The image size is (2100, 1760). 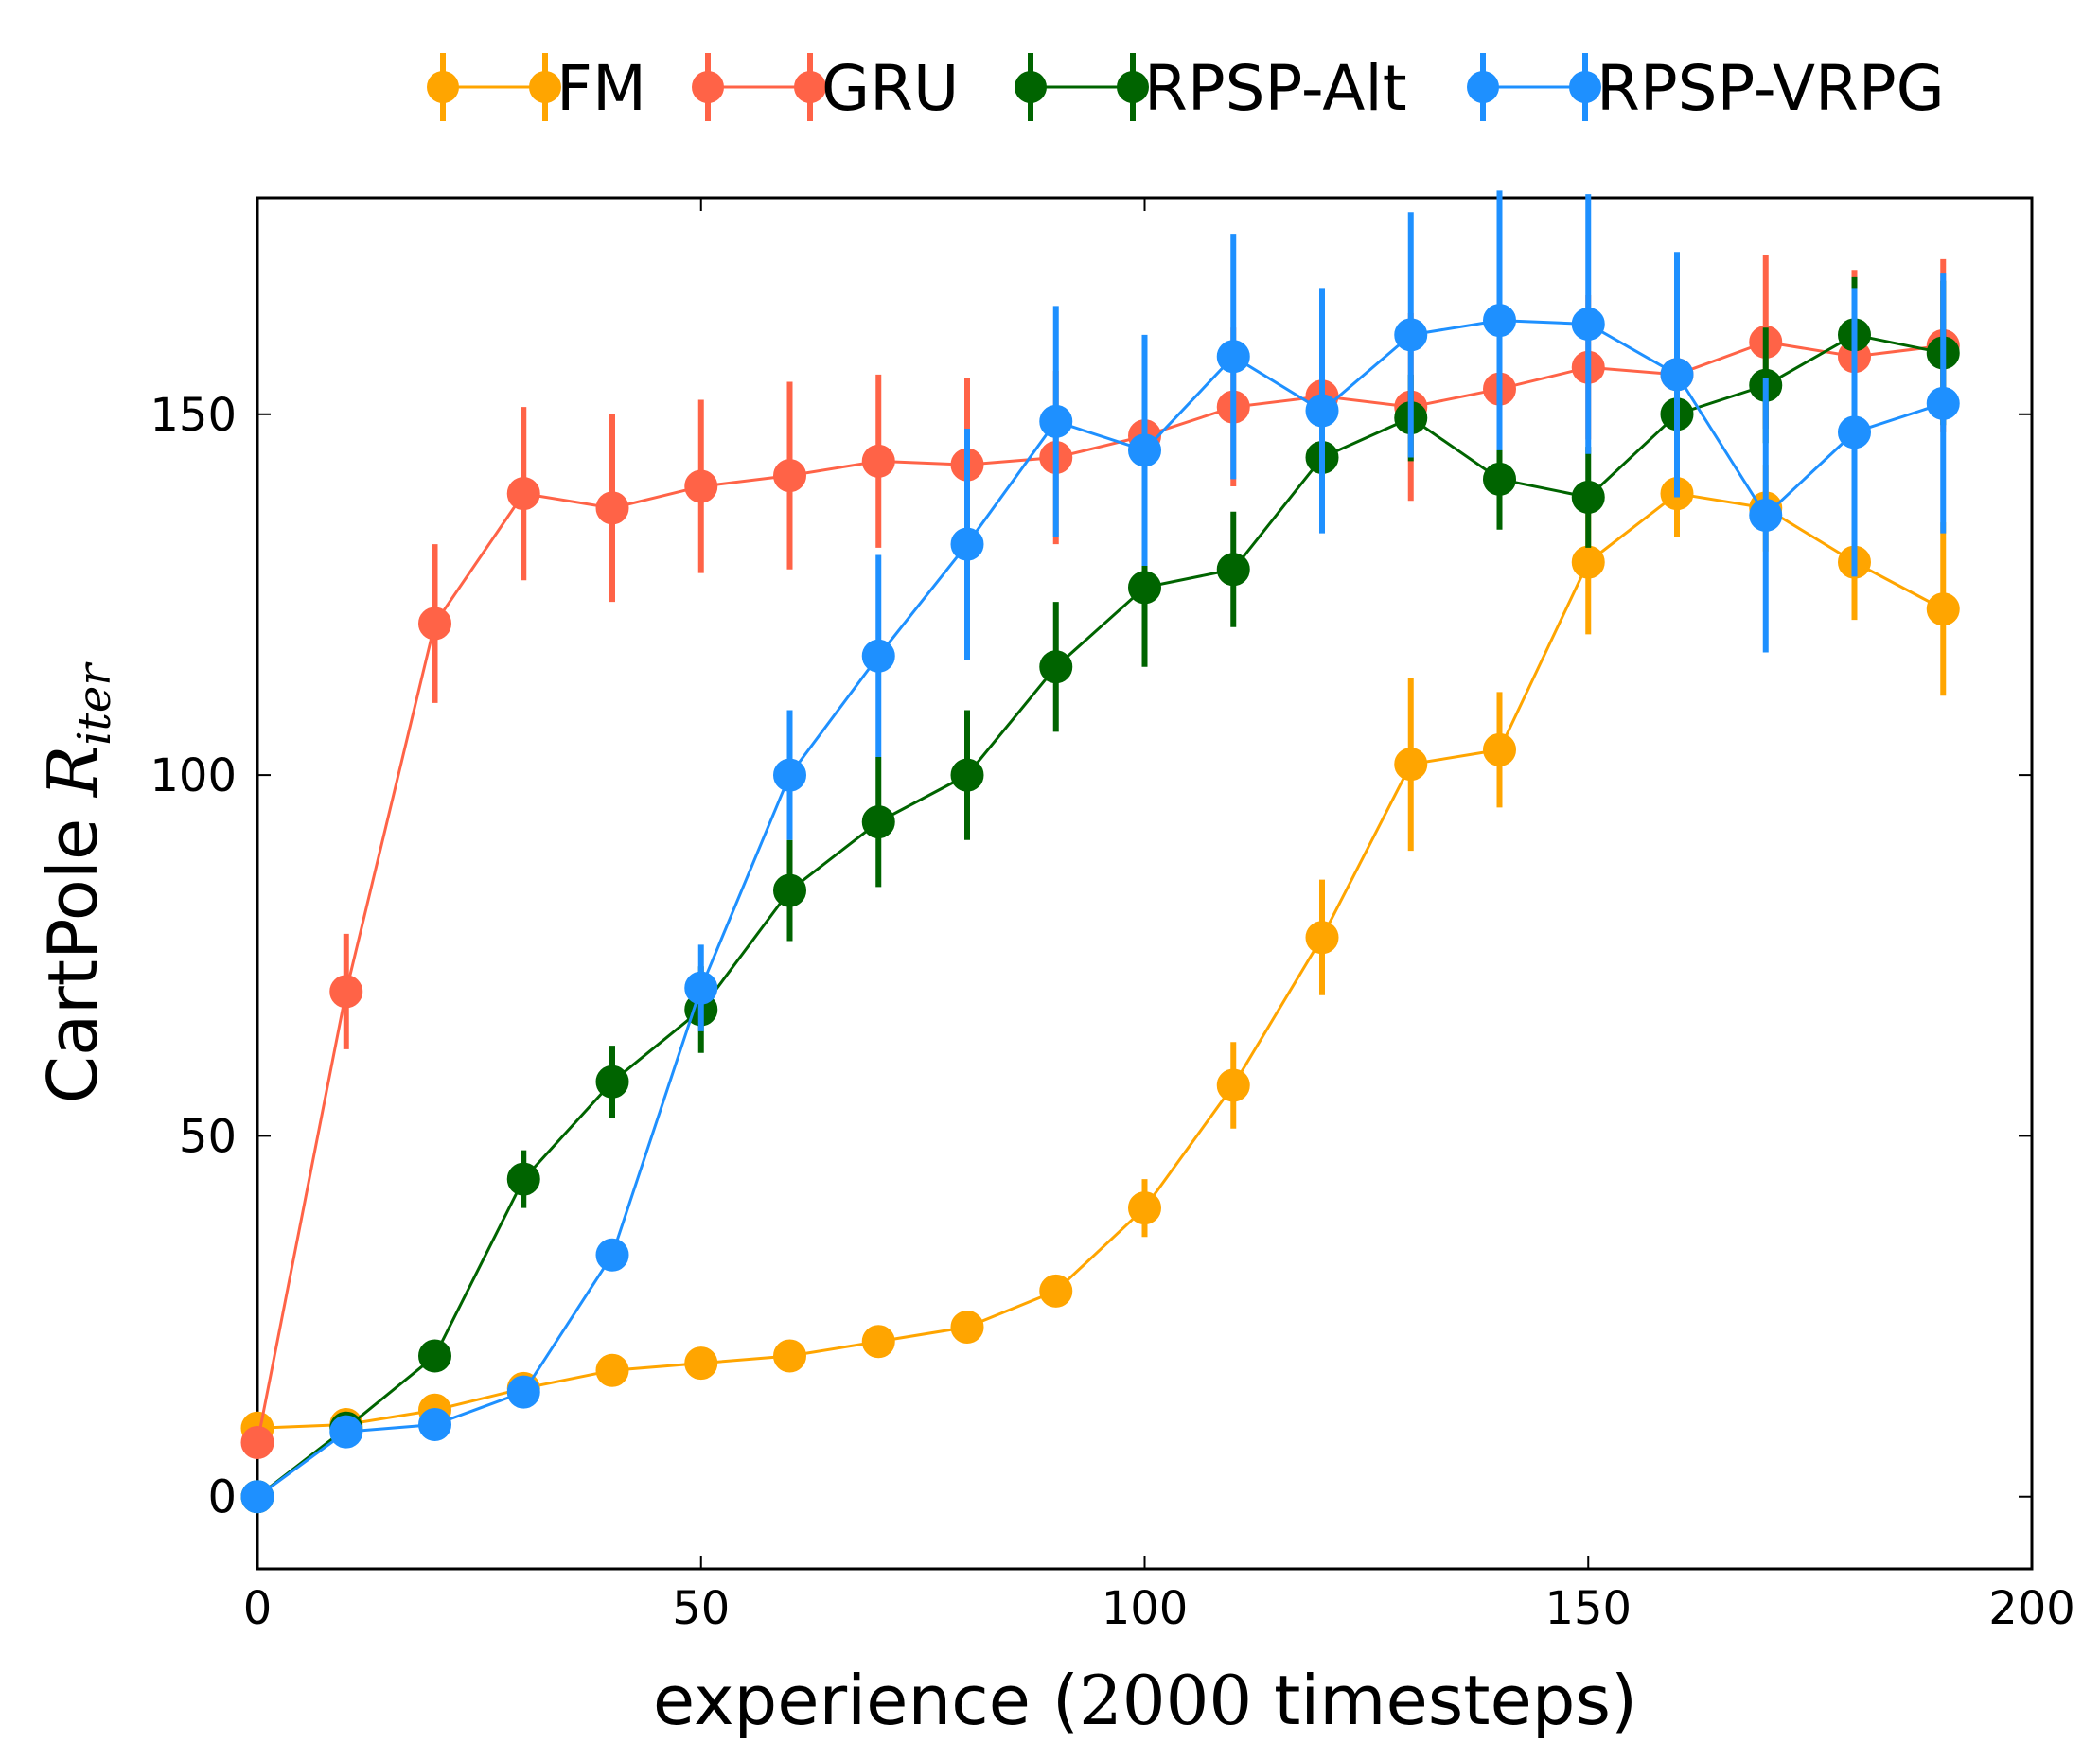 What do you see at coordinates (1444, 1701) in the screenshot?
I see `x-axis-title-post: timesteps)` at bounding box center [1444, 1701].